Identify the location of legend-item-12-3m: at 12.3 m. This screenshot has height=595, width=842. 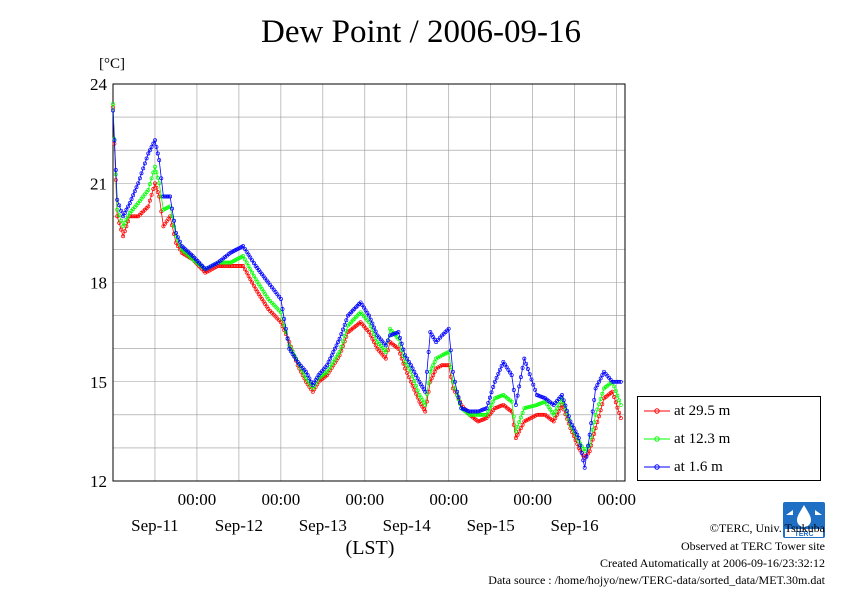
(687, 439).